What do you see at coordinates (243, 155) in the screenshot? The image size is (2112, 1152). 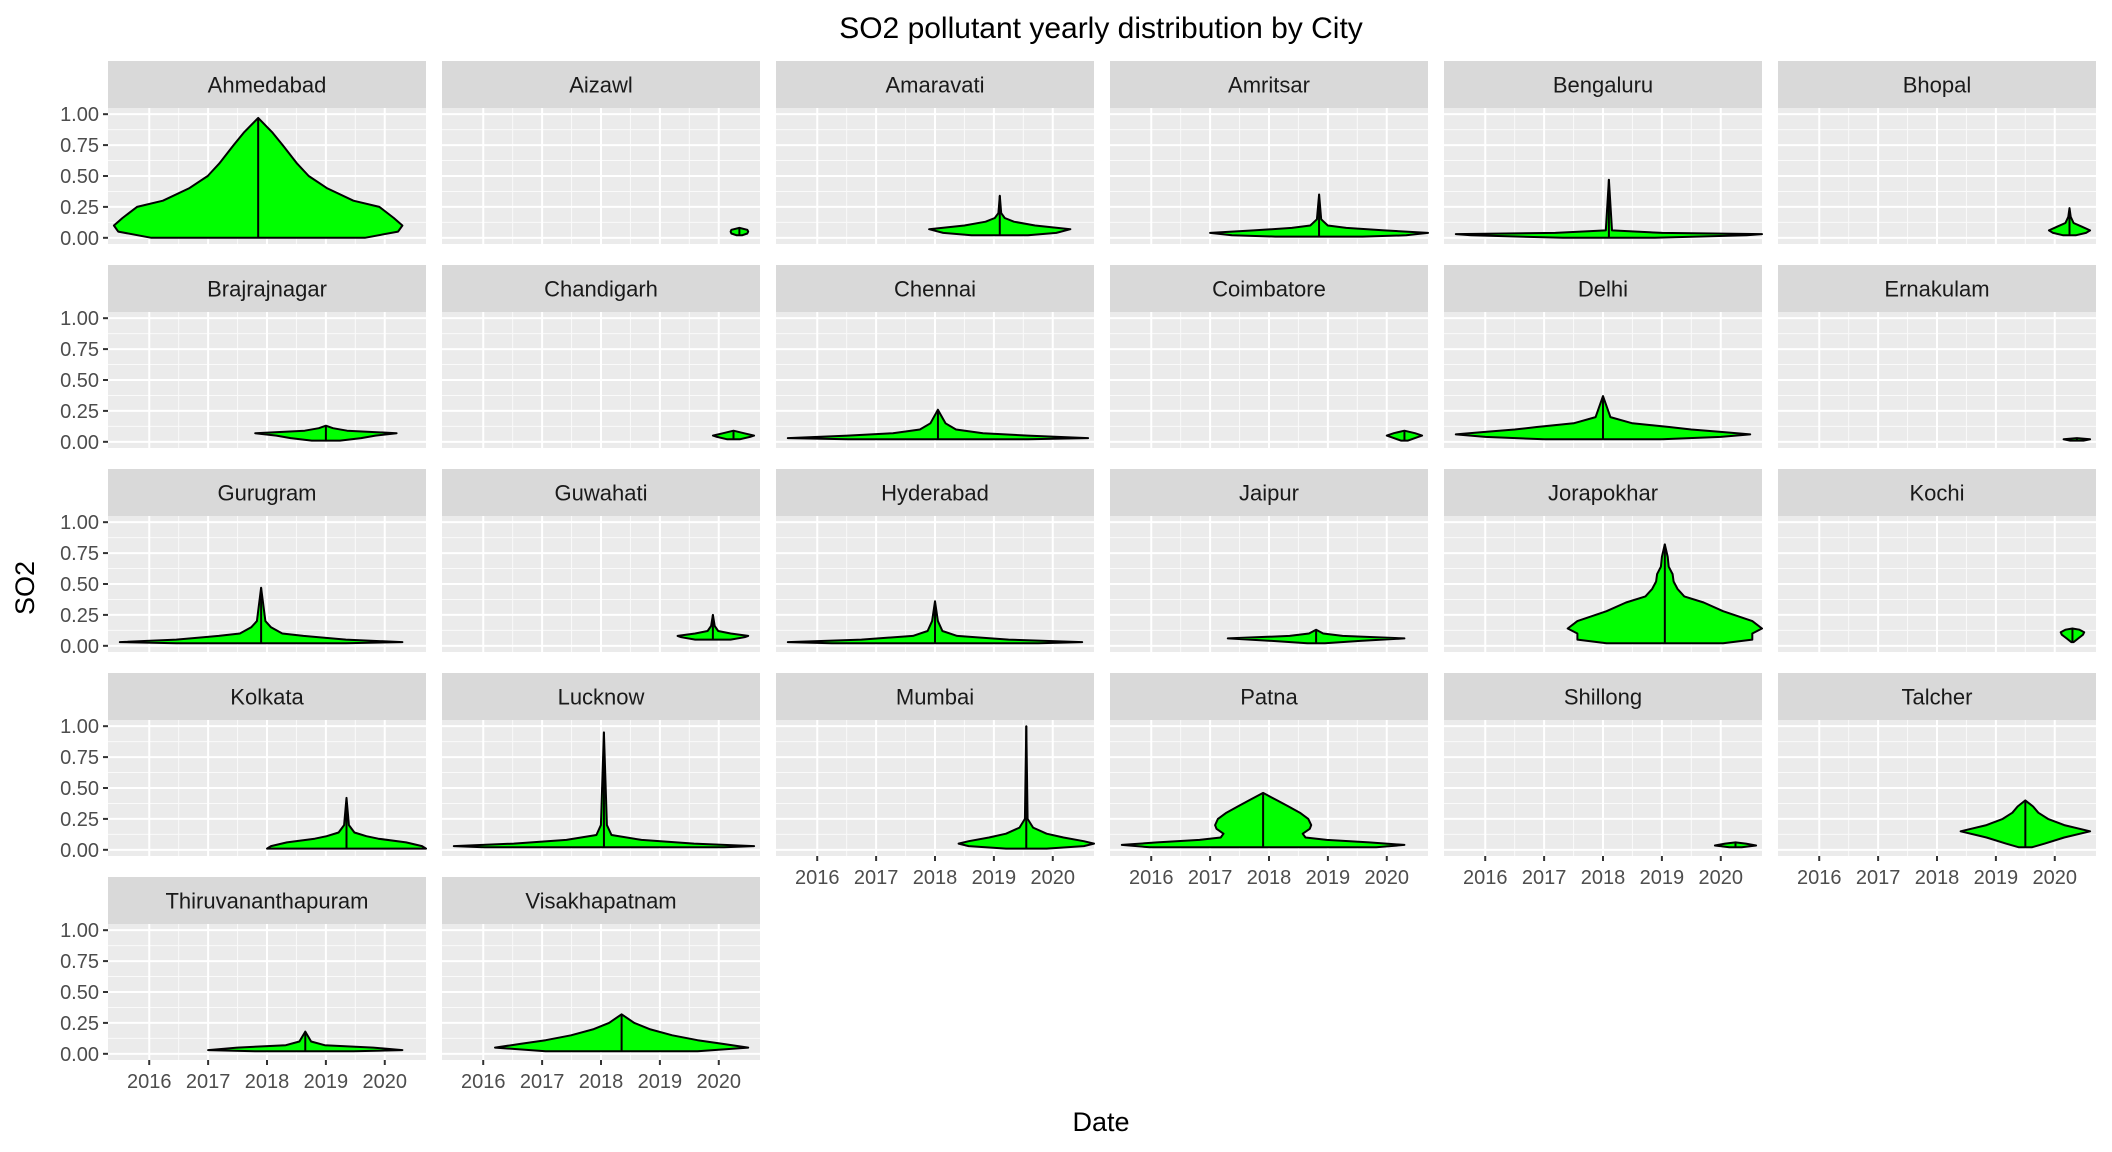 I see `facet-ahmedabad: Ahmedabad 0.00 0.25 0.50 0.75 1.00` at bounding box center [243, 155].